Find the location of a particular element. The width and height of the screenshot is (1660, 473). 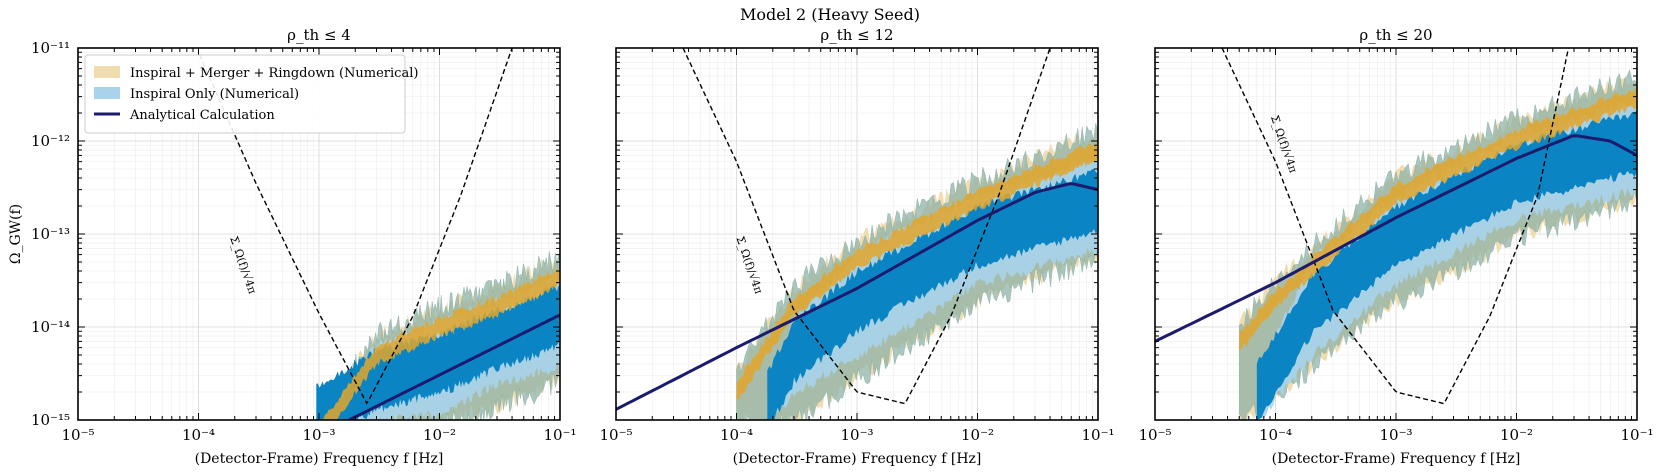

legend-box is located at coordinates (245, 94).